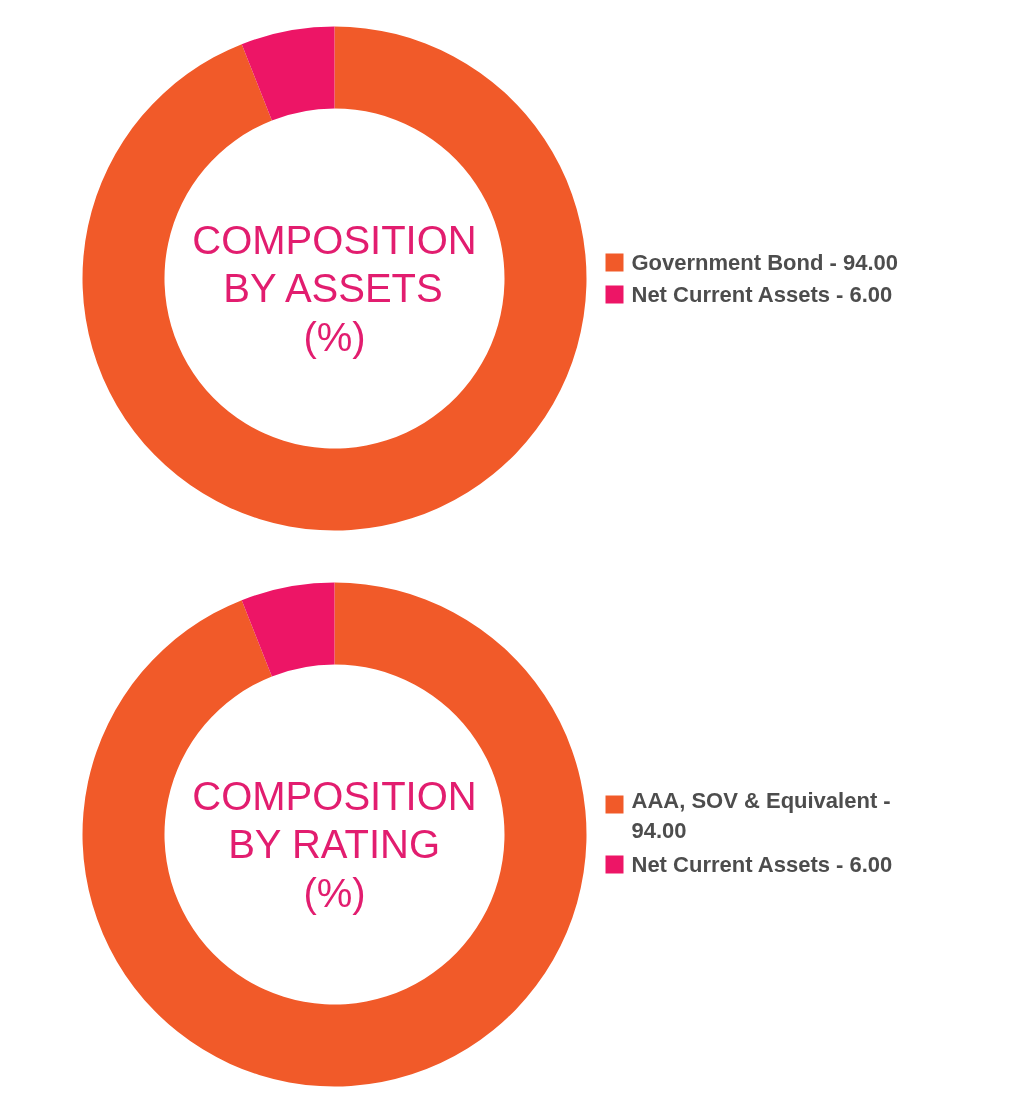 This screenshot has width=1010, height=1113. I want to click on legend-label: AAA, SOV & Equivalent - 94.00, so click(761, 815).